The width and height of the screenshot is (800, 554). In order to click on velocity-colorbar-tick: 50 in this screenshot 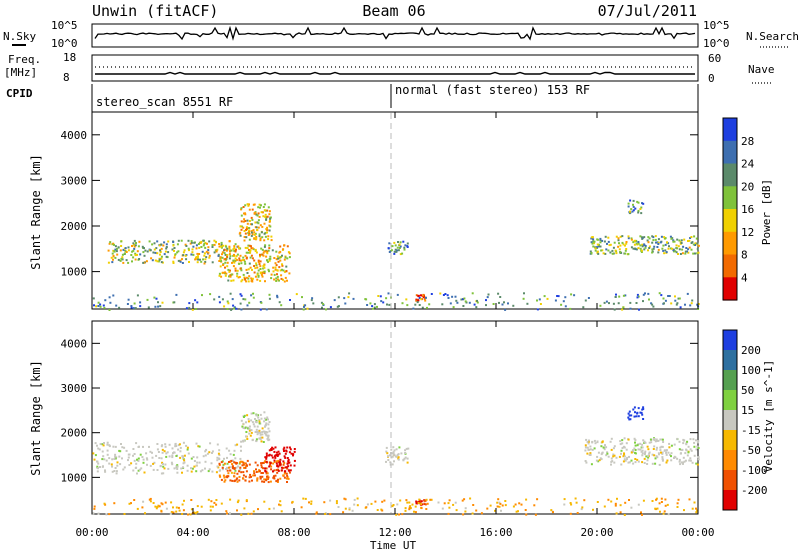, I will do `click(747, 390)`.